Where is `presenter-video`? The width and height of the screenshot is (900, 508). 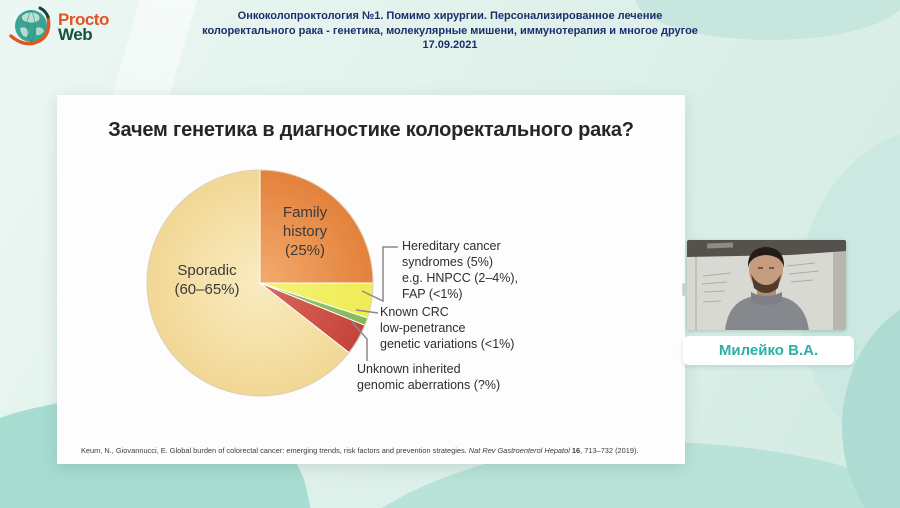
presenter-video is located at coordinates (766, 285).